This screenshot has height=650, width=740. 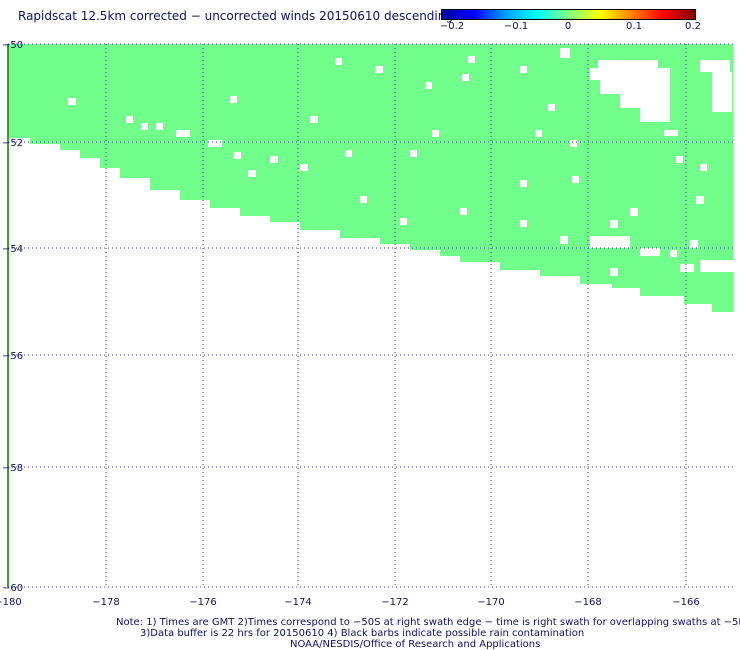 What do you see at coordinates (12, 356) in the screenshot?
I see `latitude-label: −56` at bounding box center [12, 356].